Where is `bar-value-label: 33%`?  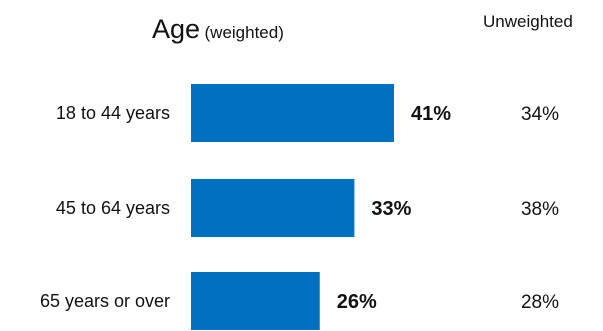 bar-value-label: 33% is located at coordinates (391, 209).